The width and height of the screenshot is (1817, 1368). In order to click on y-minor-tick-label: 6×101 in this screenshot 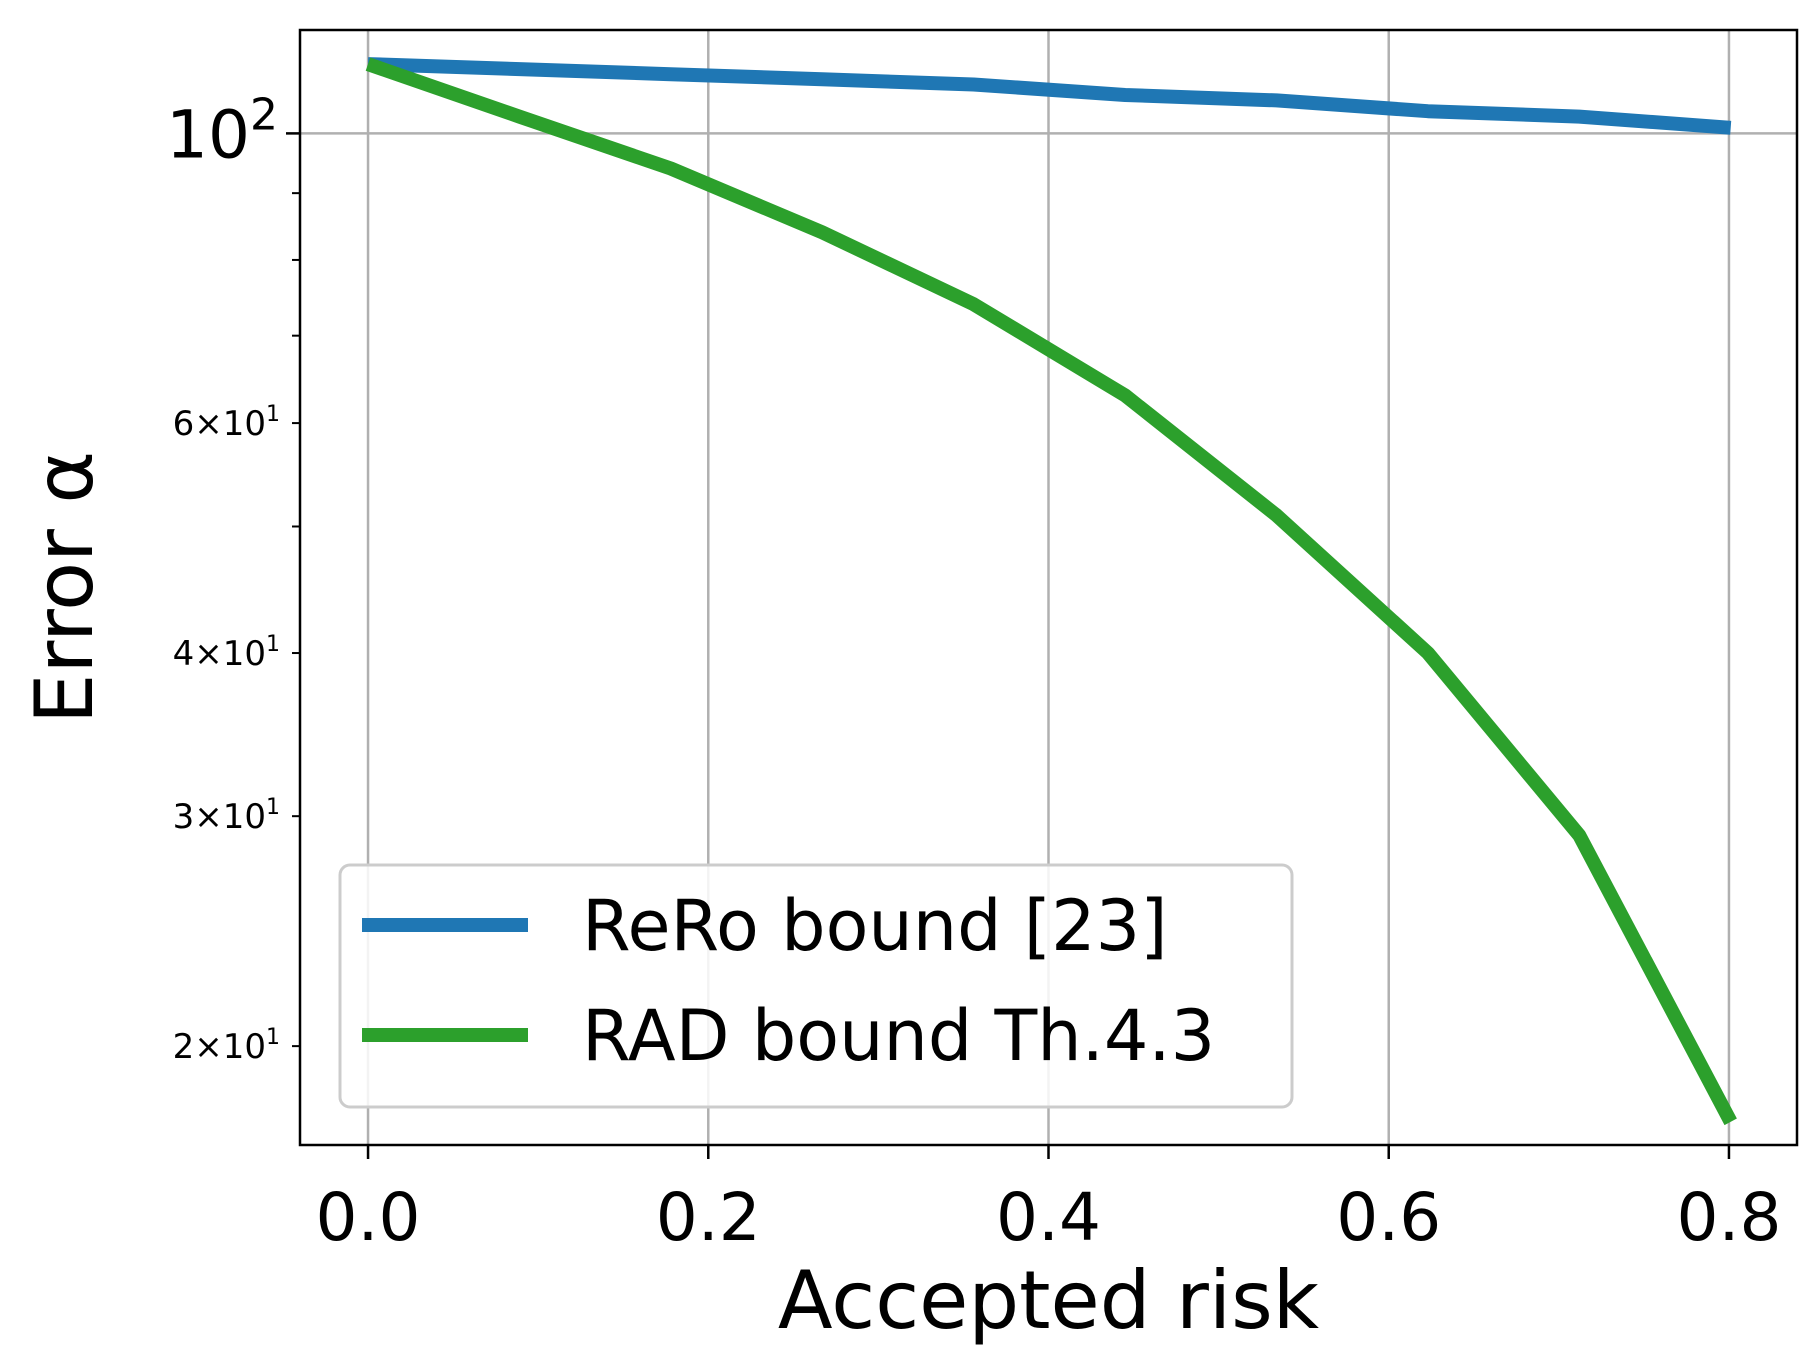, I will do `click(226, 423)`.